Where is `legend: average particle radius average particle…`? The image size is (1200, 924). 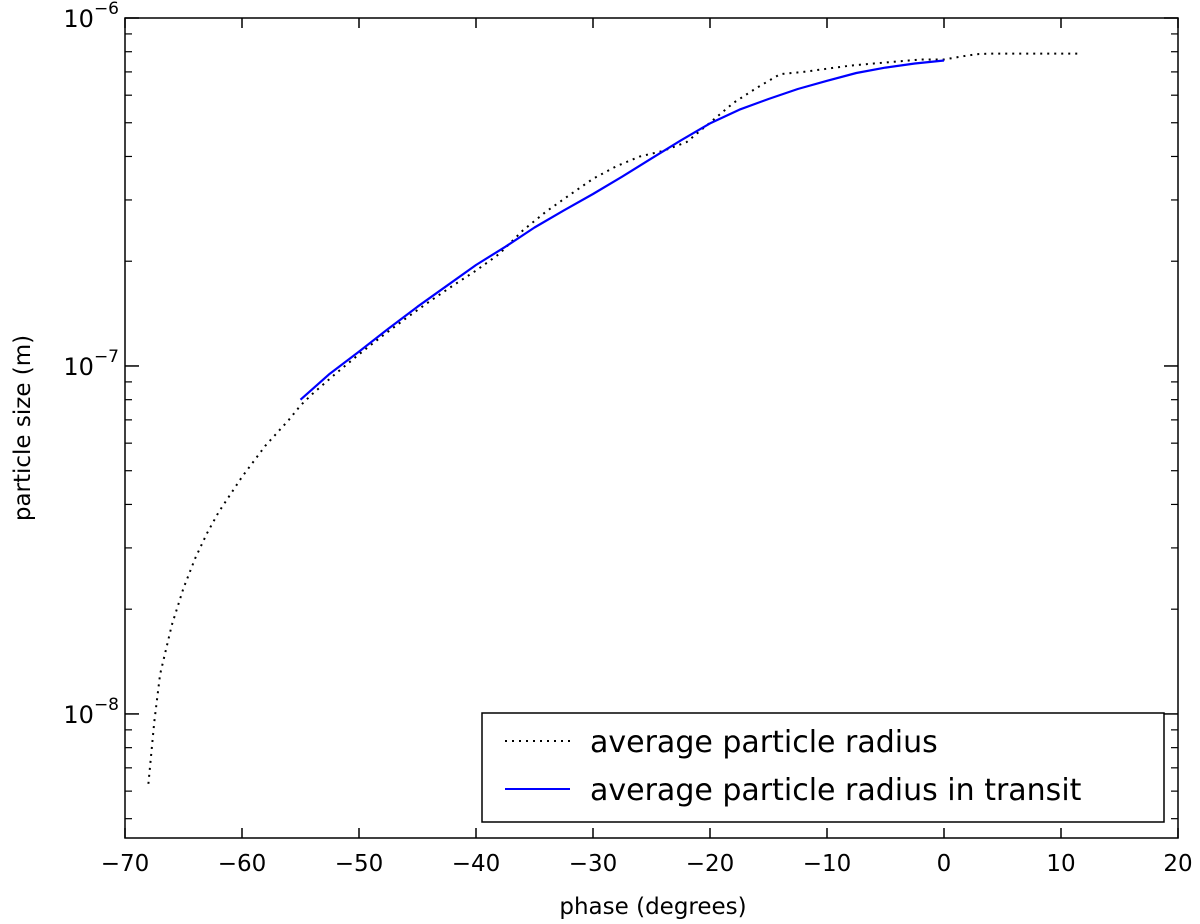 legend: average particle radius average particle… is located at coordinates (823, 767).